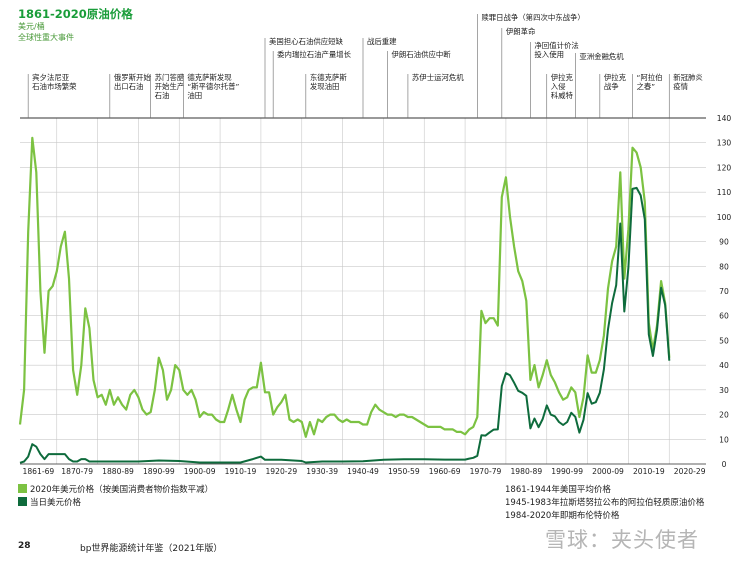 Image resolution: width=749 pixels, height=564 pixels. I want to click on y-tick-label: 50, so click(724, 340).